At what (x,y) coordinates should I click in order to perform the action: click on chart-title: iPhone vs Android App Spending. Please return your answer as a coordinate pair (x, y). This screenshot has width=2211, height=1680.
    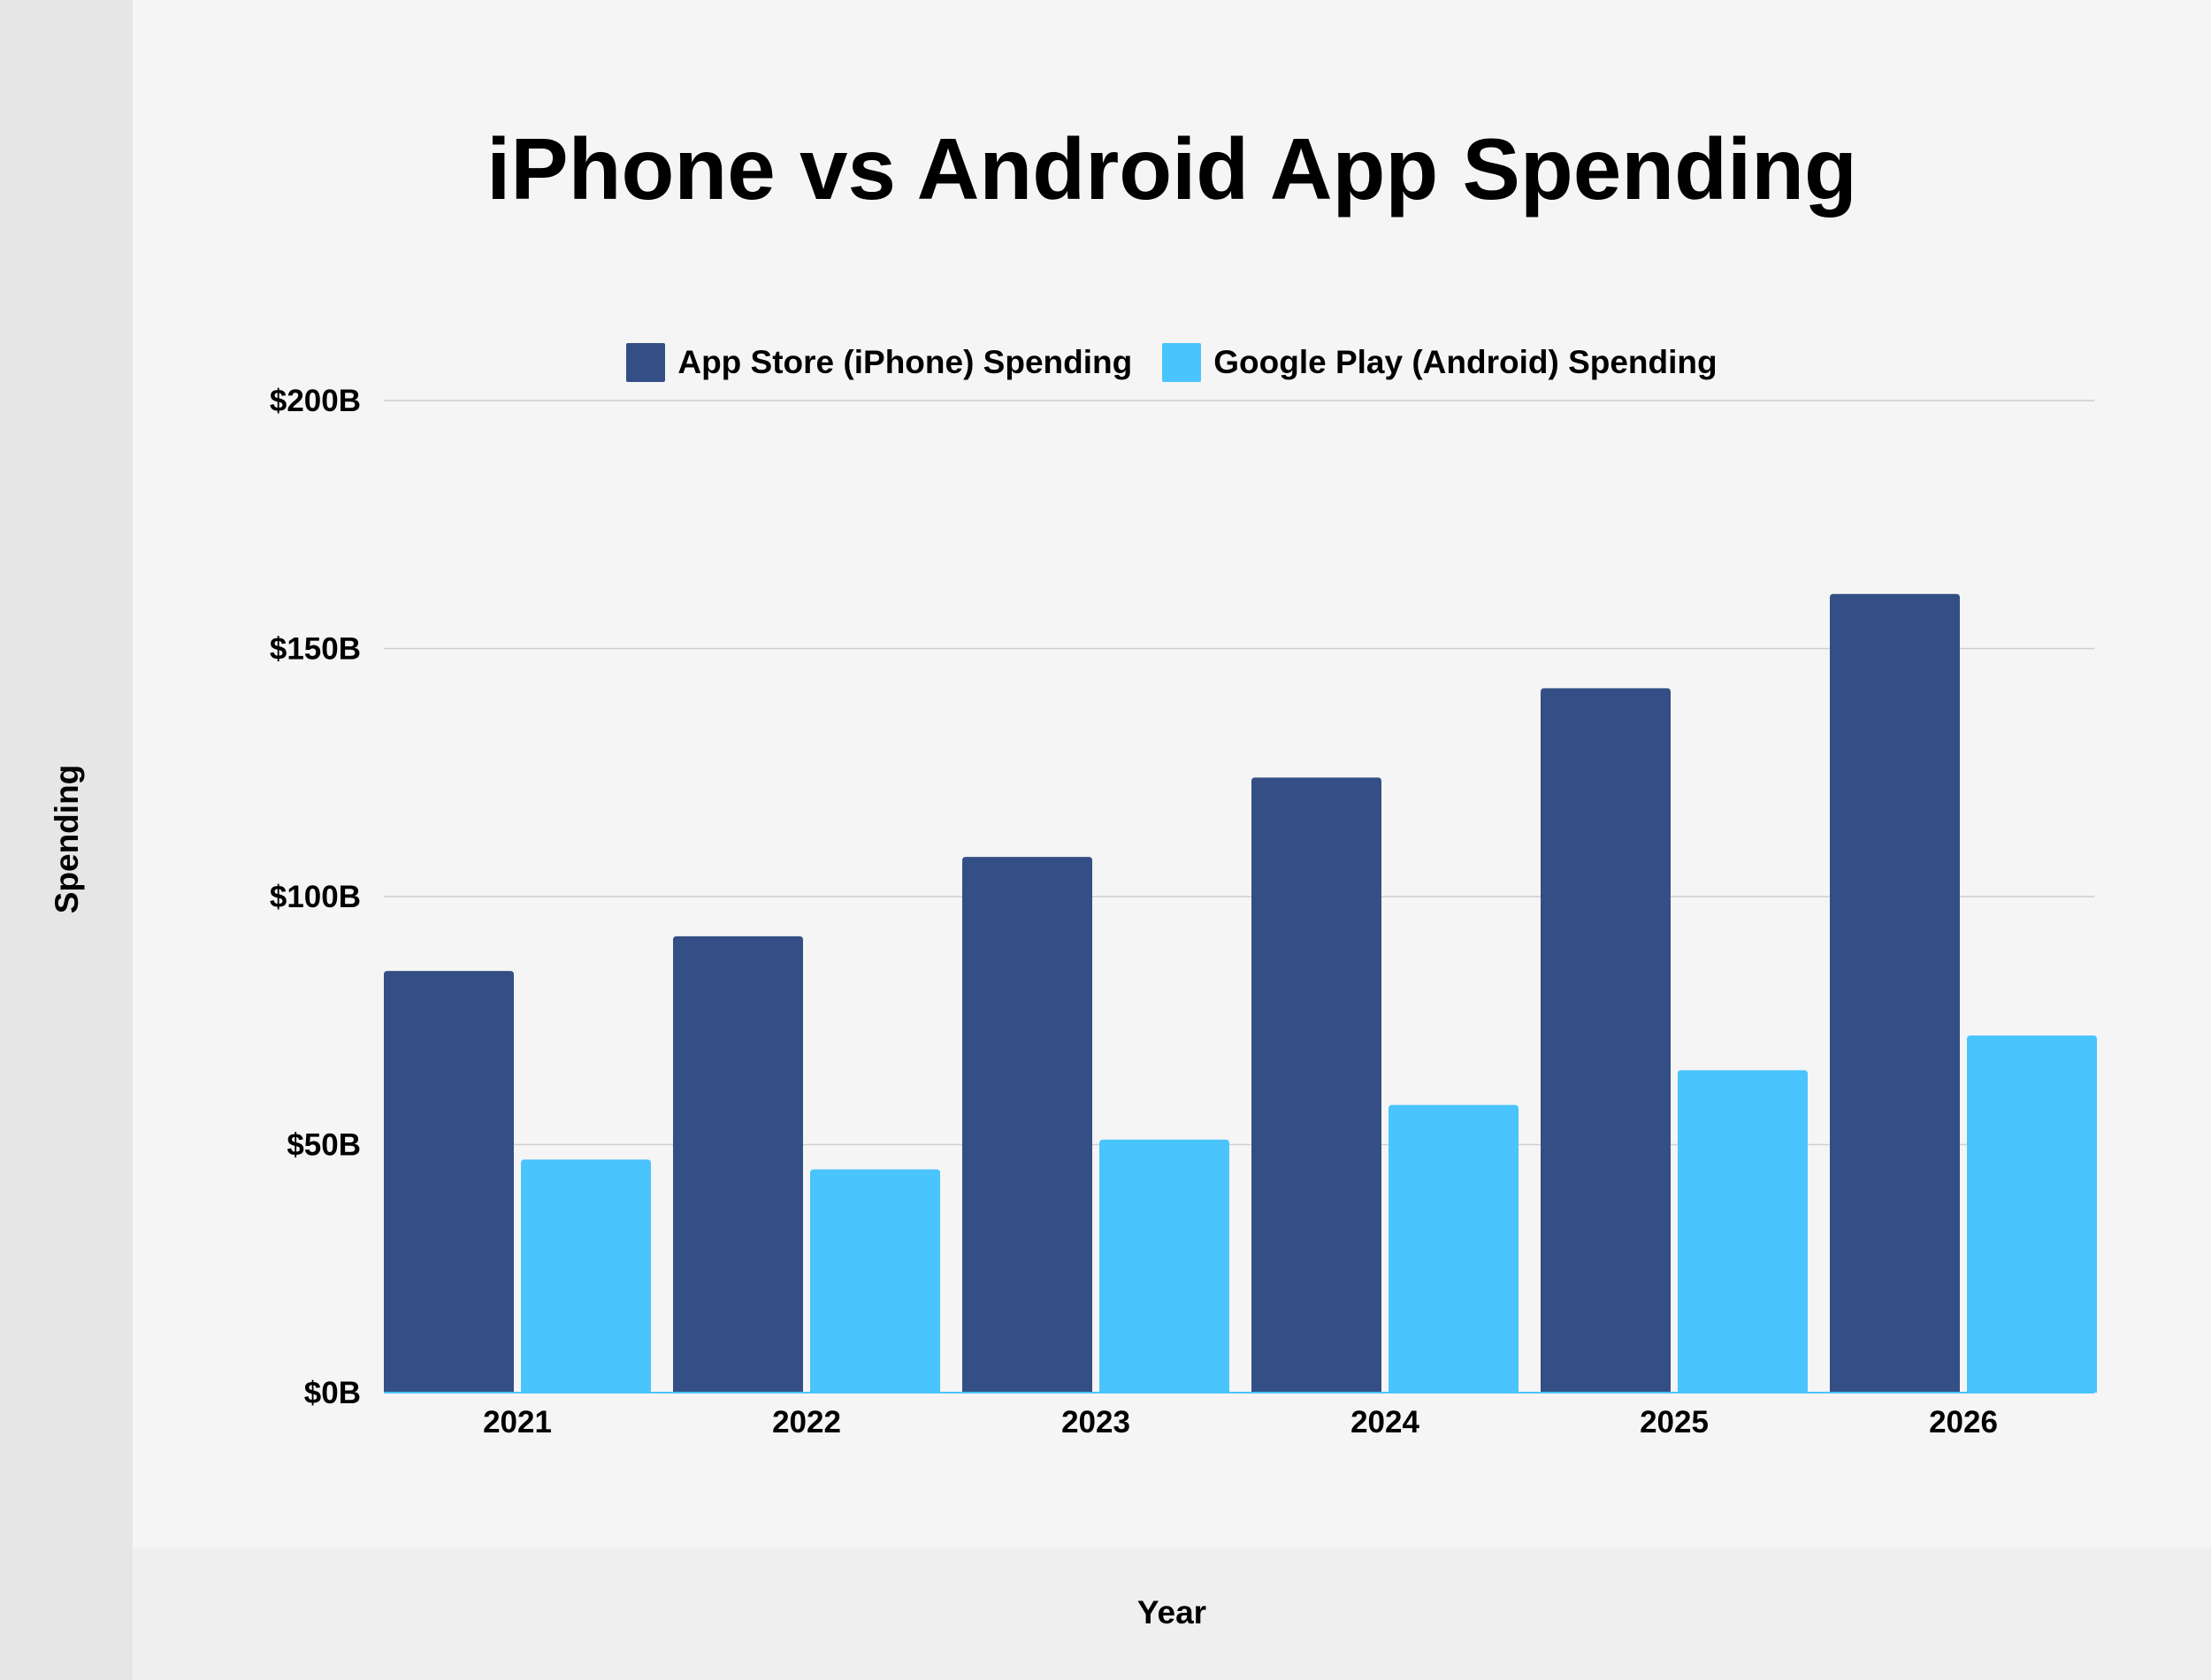
    Looking at the image, I should click on (1171, 169).